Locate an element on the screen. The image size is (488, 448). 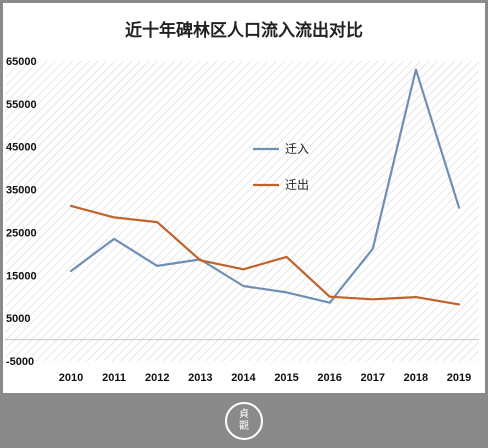
x-tick-label: 2013 is located at coordinates (200, 378).